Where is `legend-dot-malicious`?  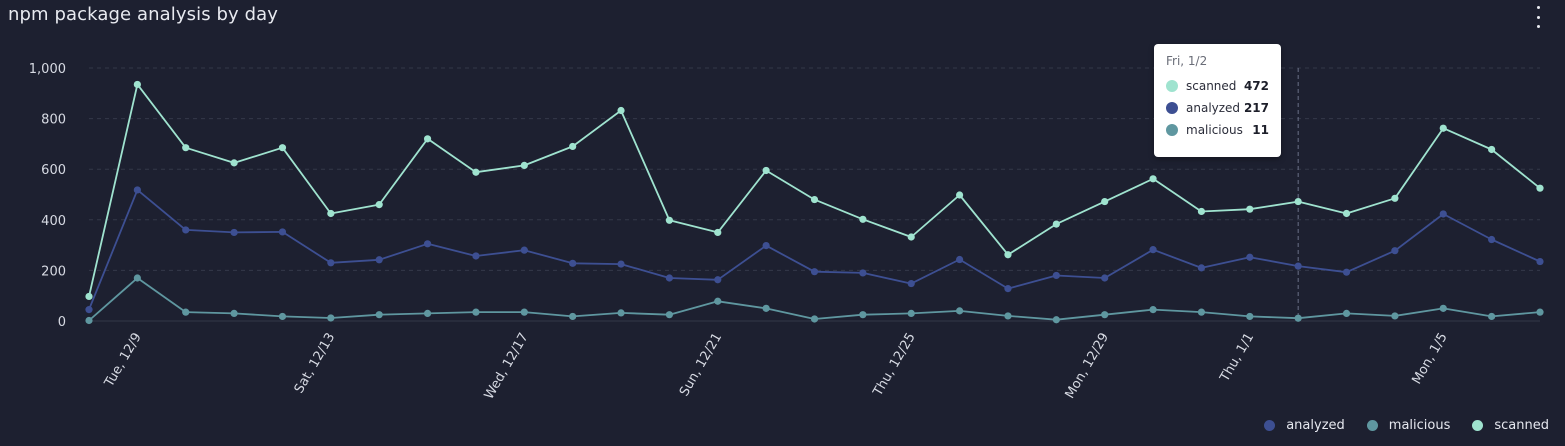 legend-dot-malicious is located at coordinates (1372, 425).